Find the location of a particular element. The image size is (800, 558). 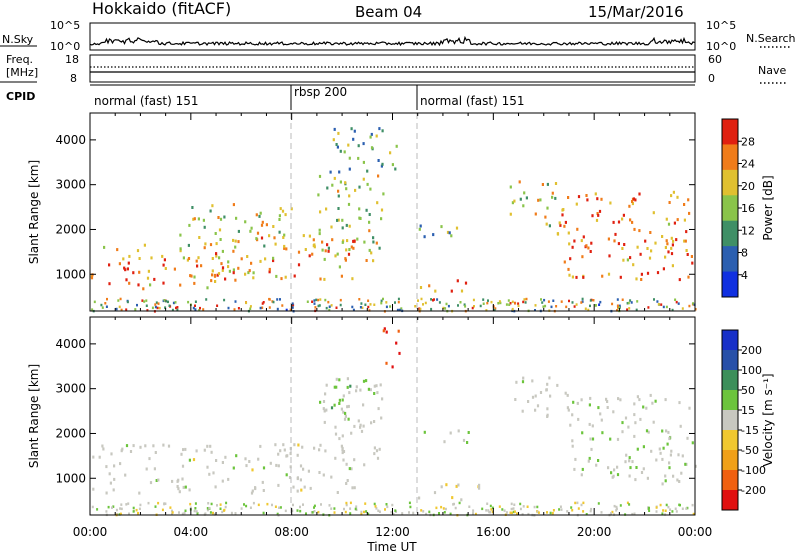

date-title: 15/Mar/2016 is located at coordinates (636, 12).